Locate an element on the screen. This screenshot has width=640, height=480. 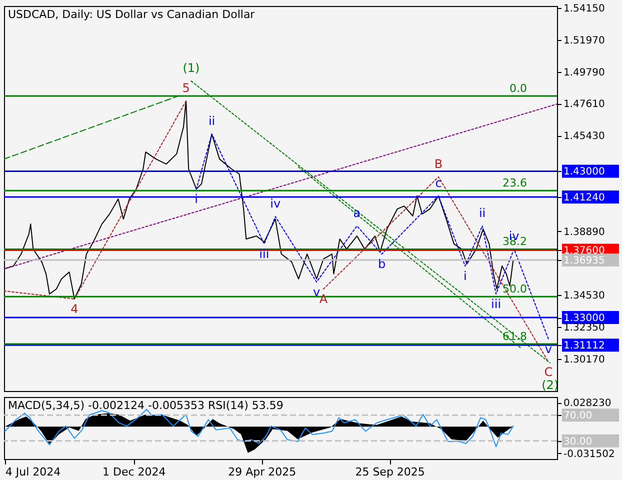
x-tick-label: 29 Apr 2025 is located at coordinates (262, 472).